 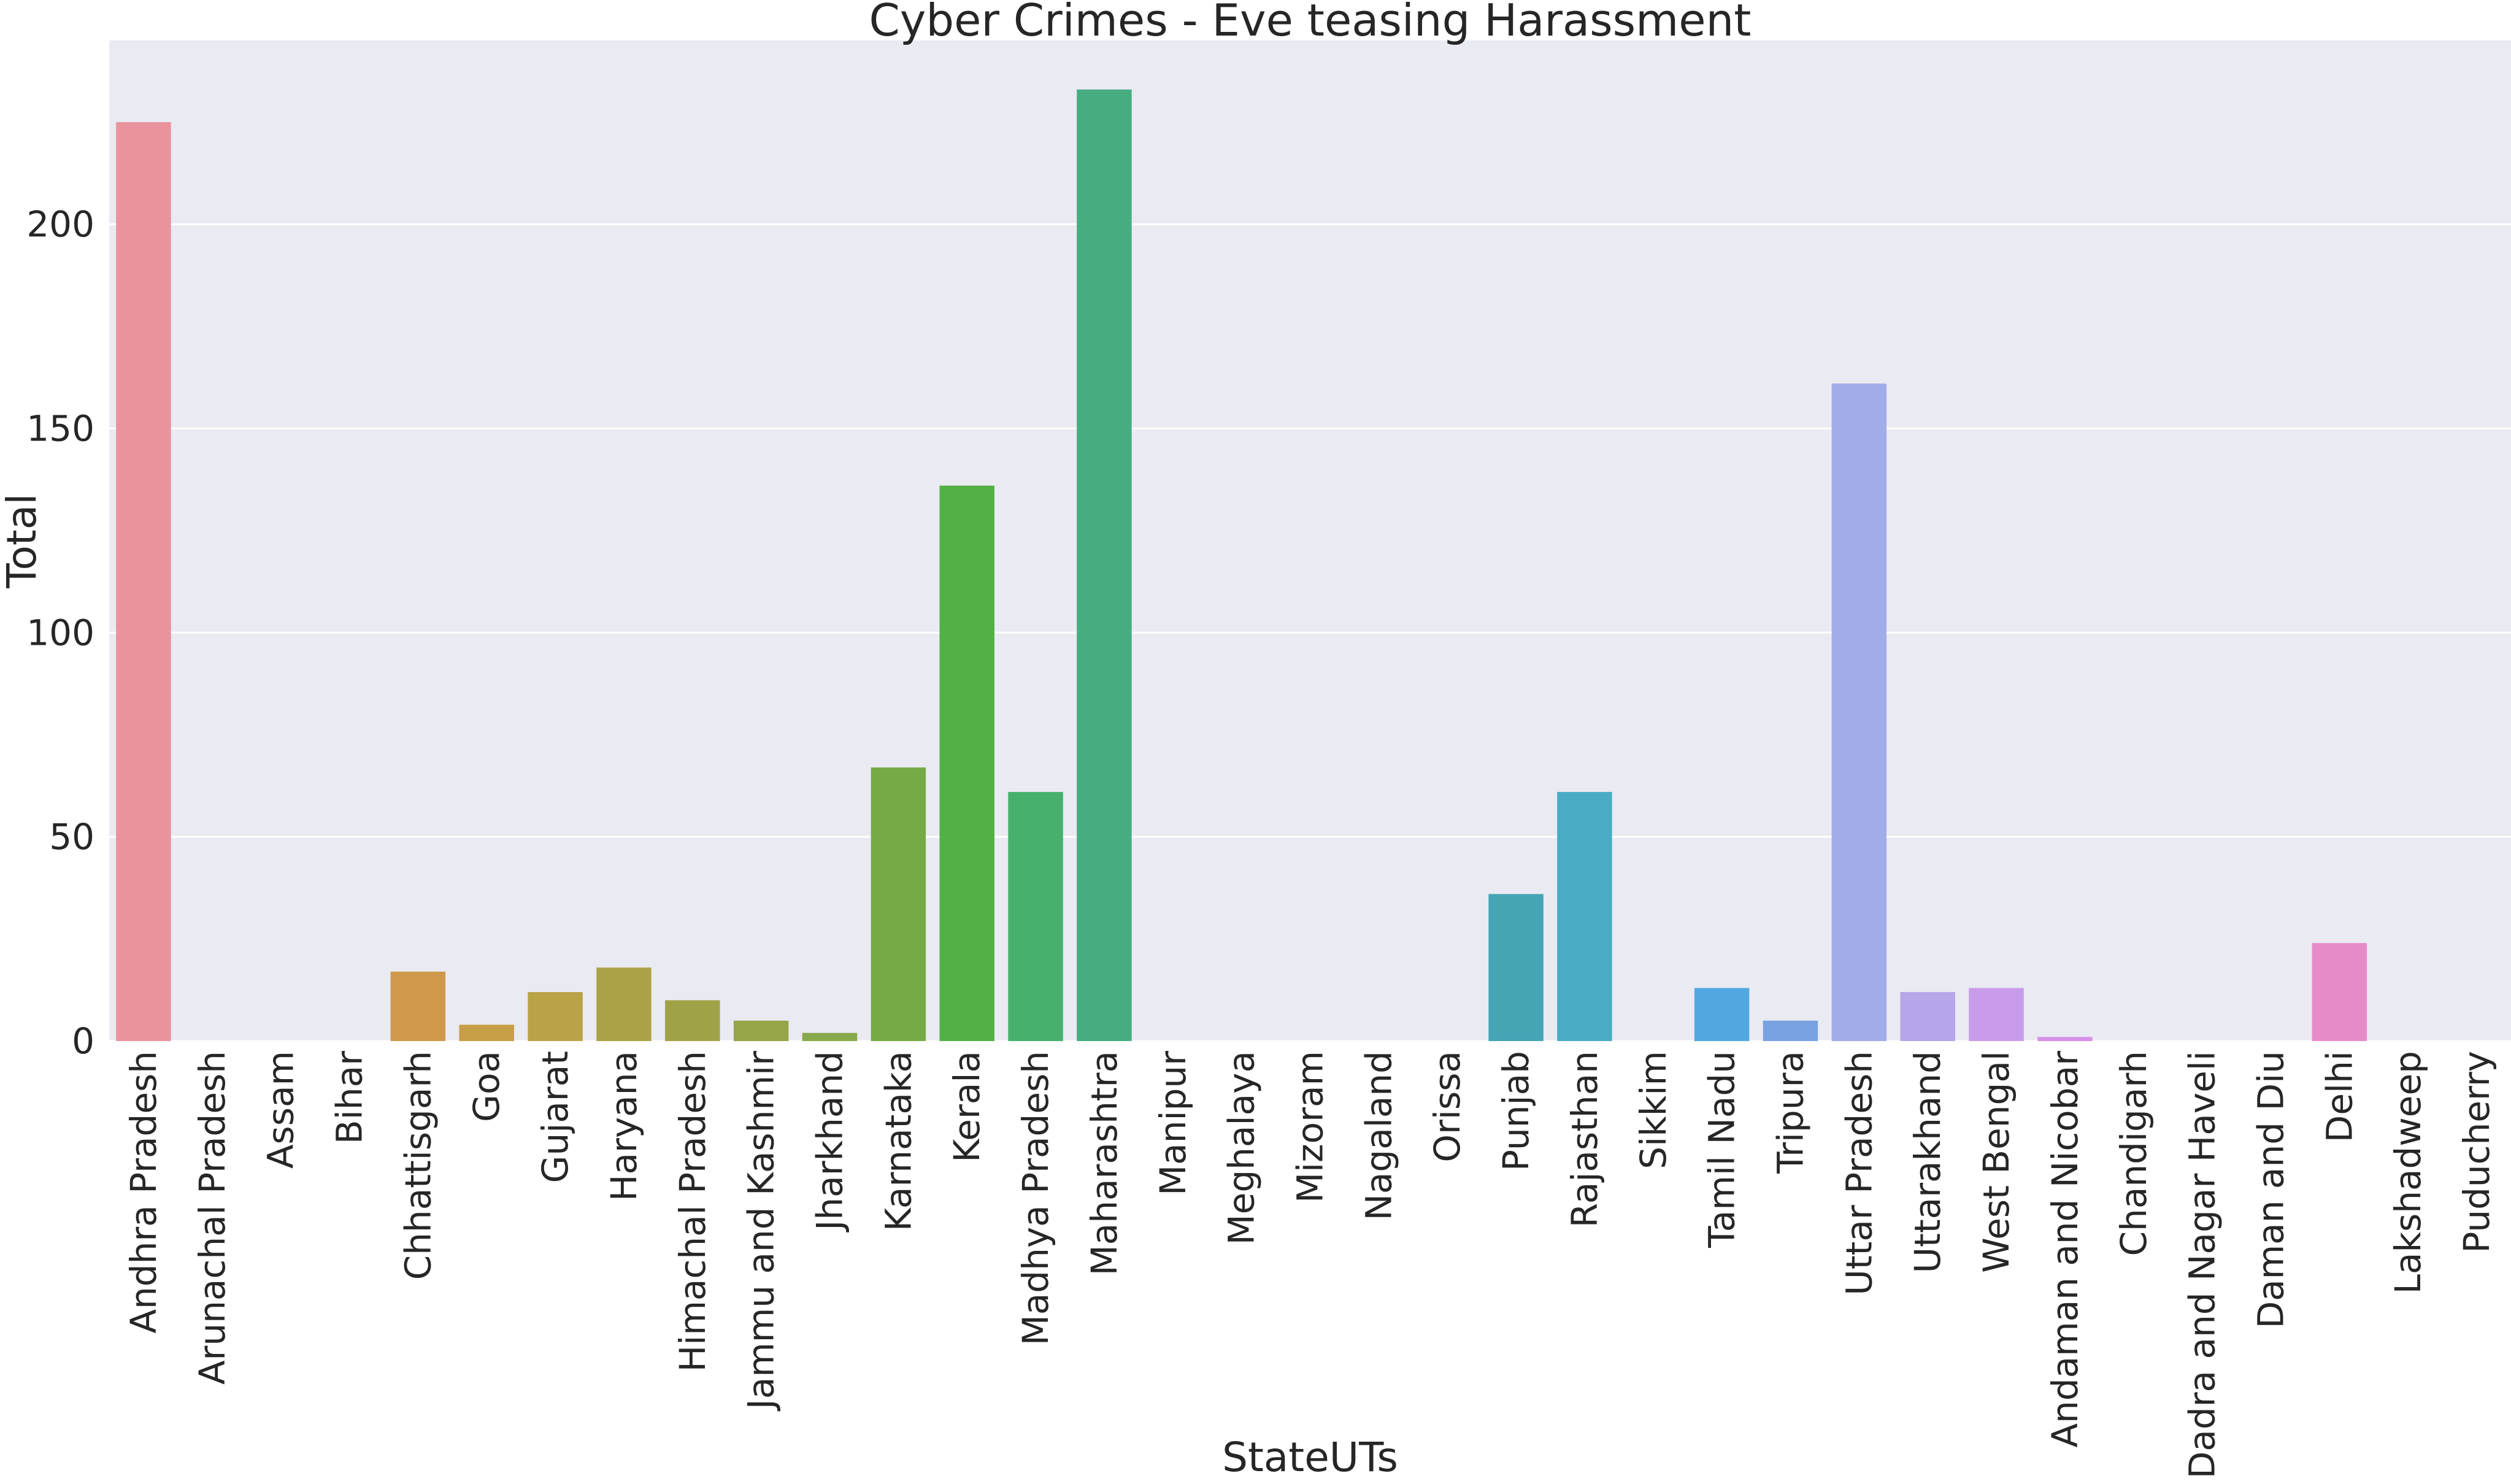 I want to click on x-tick-label: Manipur, so click(x=1173, y=1124).